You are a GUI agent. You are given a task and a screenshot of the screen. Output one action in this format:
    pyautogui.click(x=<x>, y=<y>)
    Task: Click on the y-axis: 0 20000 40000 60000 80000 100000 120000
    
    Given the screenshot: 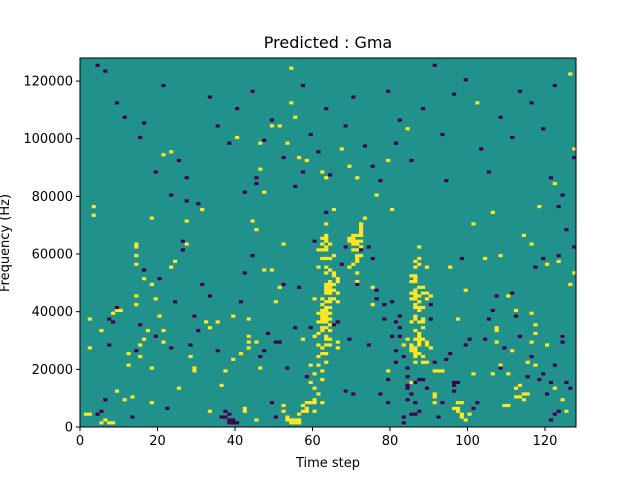 What is the action you would take?
    pyautogui.click(x=51, y=255)
    